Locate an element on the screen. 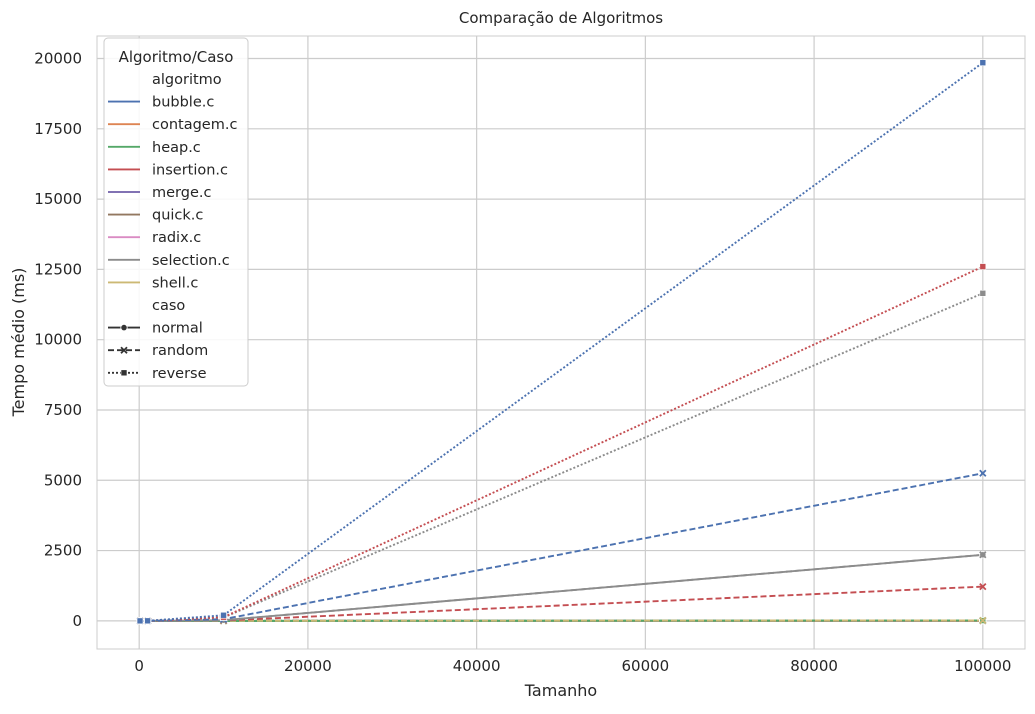  legend-item-label: contagem.c is located at coordinates (194, 125).